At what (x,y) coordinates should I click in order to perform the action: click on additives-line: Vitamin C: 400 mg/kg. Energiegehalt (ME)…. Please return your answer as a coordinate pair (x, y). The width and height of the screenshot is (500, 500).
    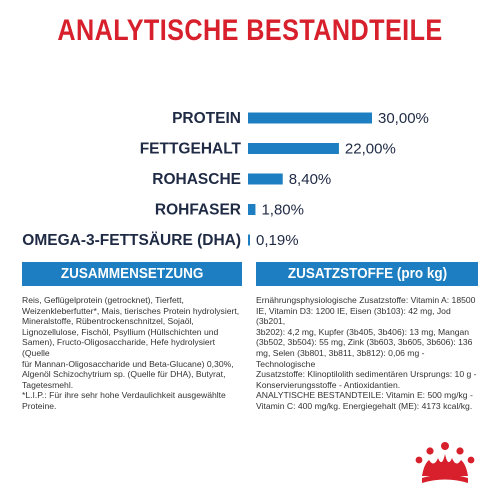
    Looking at the image, I should click on (364, 405).